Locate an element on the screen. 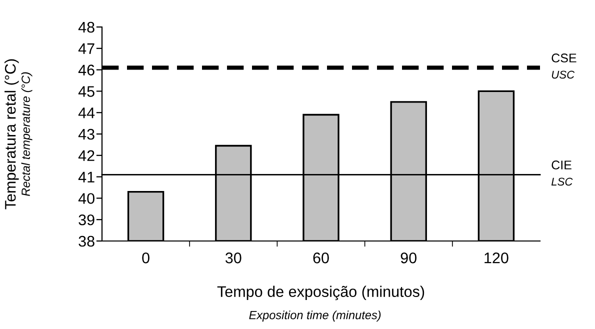 This screenshot has height=329, width=595. y-axis-title: Temperatura retal (°C) is located at coordinates (11, 134).